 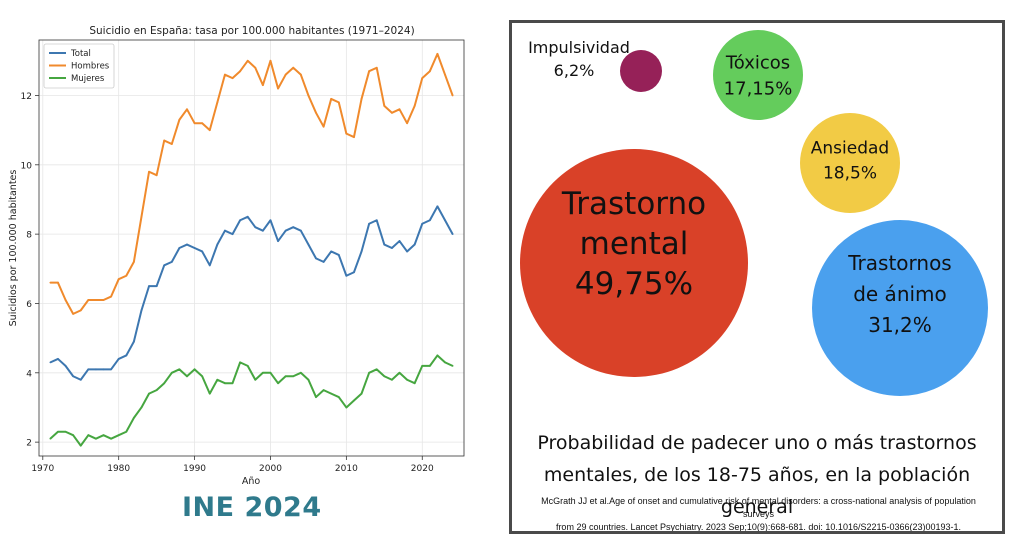 I want to click on series-total, so click(x=251, y=293).